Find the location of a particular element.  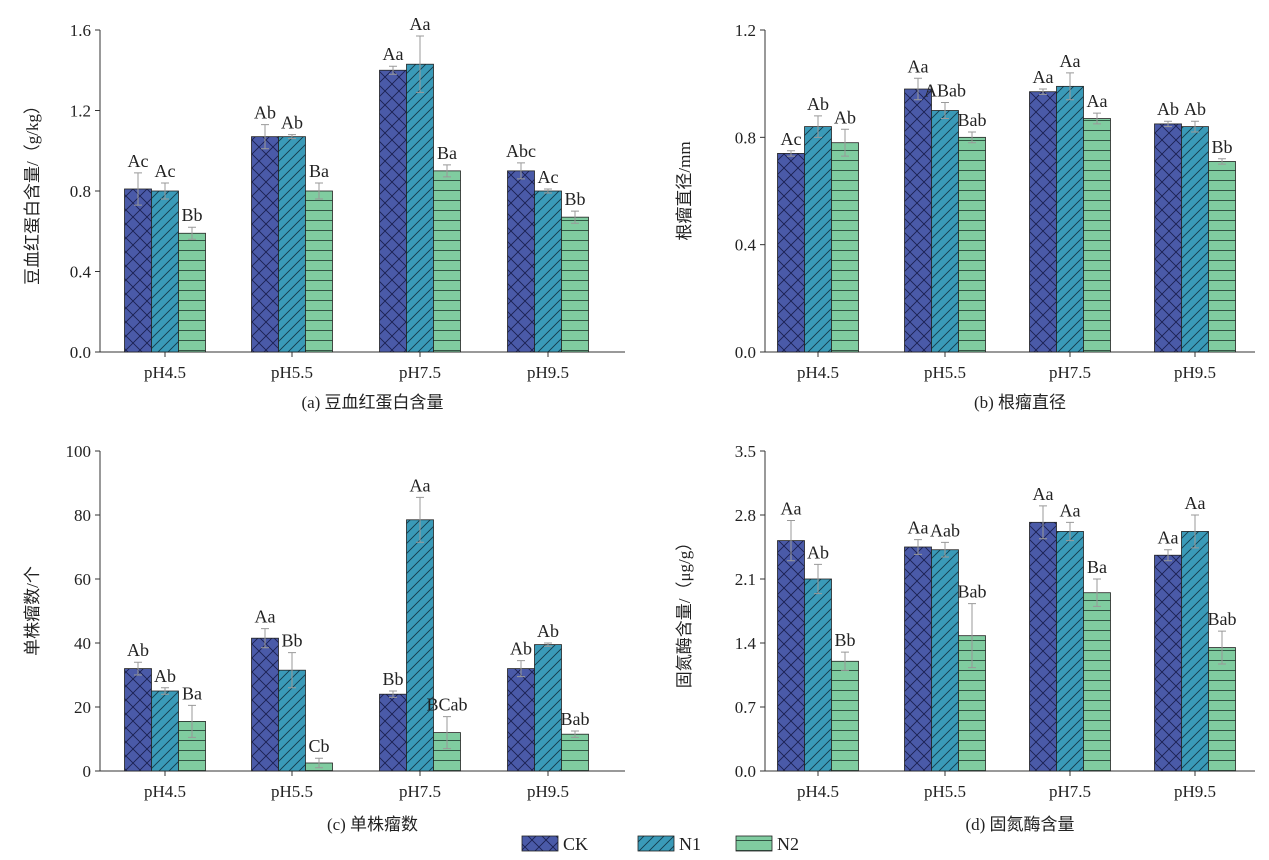

chart-caption: (a) 豆血红蛋白含量 is located at coordinates (372, 402).